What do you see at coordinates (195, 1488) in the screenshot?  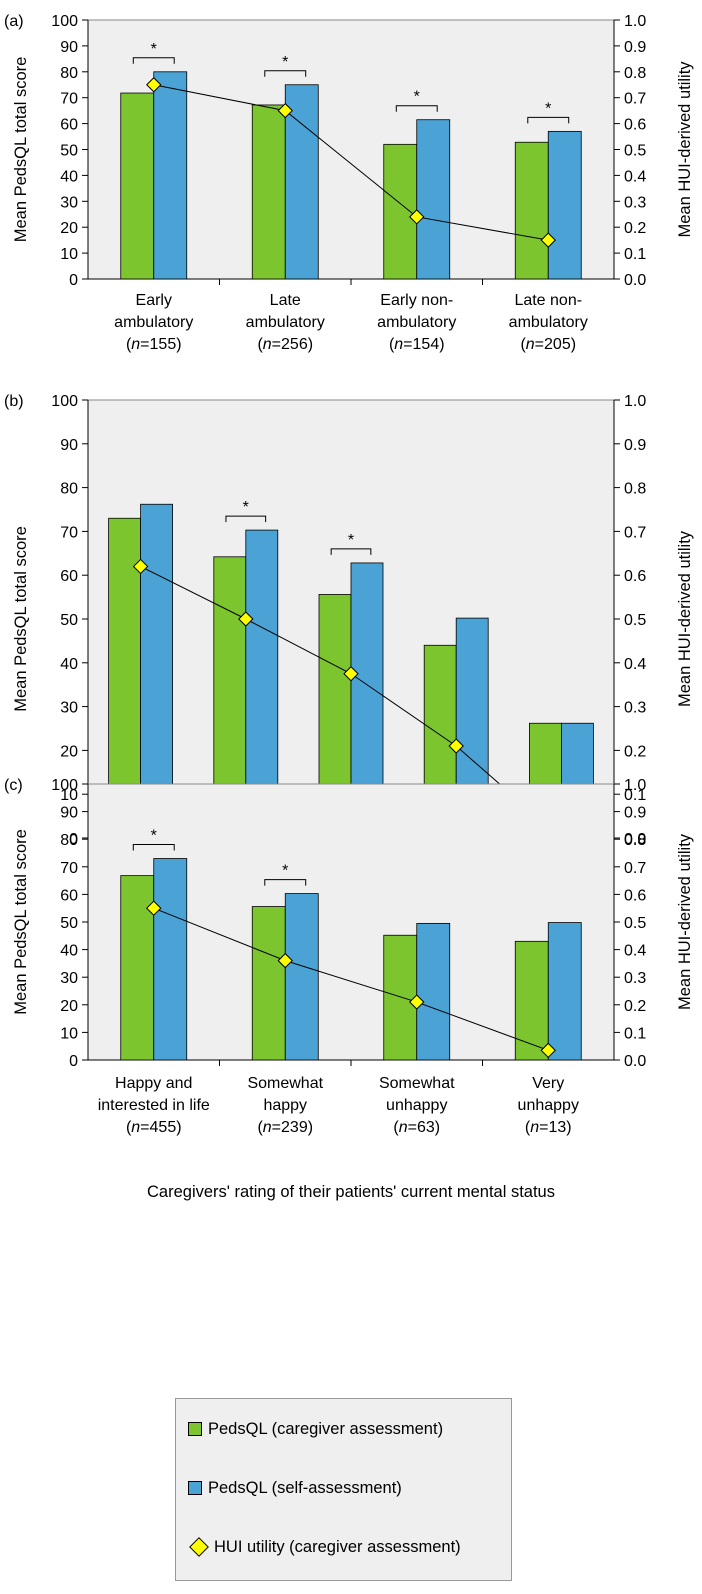 I see `legend-swatch-self` at bounding box center [195, 1488].